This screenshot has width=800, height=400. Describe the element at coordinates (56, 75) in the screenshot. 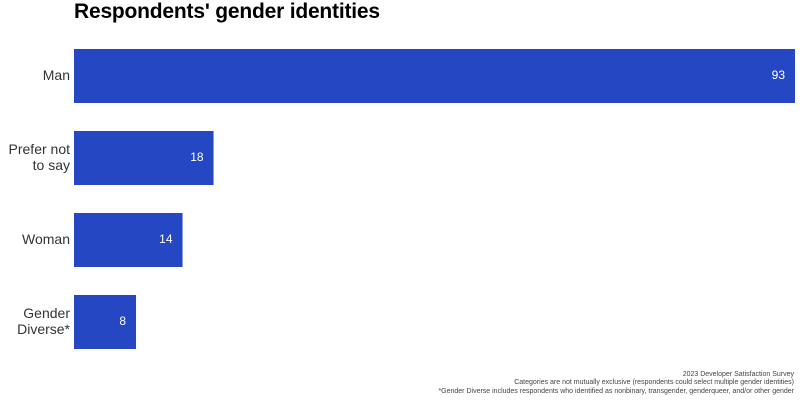

I see `category-label-man: Man` at that location.